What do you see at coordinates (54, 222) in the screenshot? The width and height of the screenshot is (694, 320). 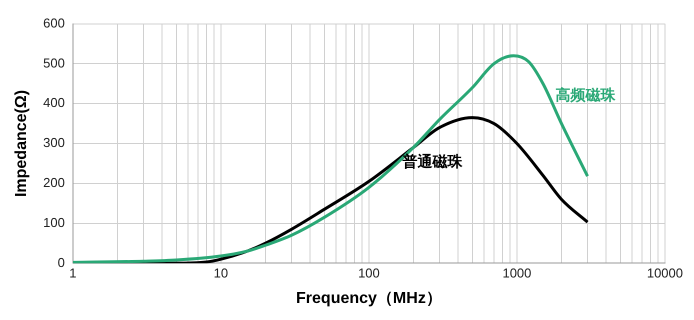 I see `y-tick-label: 100` at bounding box center [54, 222].